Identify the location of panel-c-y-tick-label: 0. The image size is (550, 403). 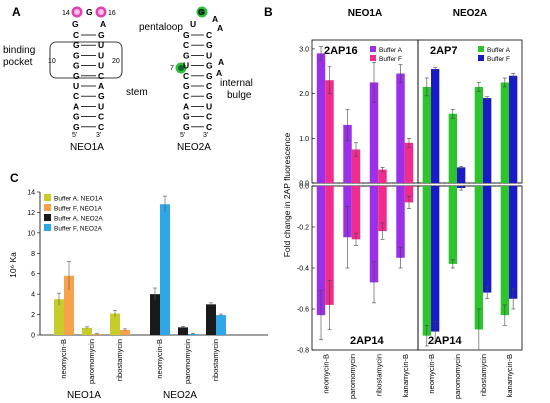
(33, 336).